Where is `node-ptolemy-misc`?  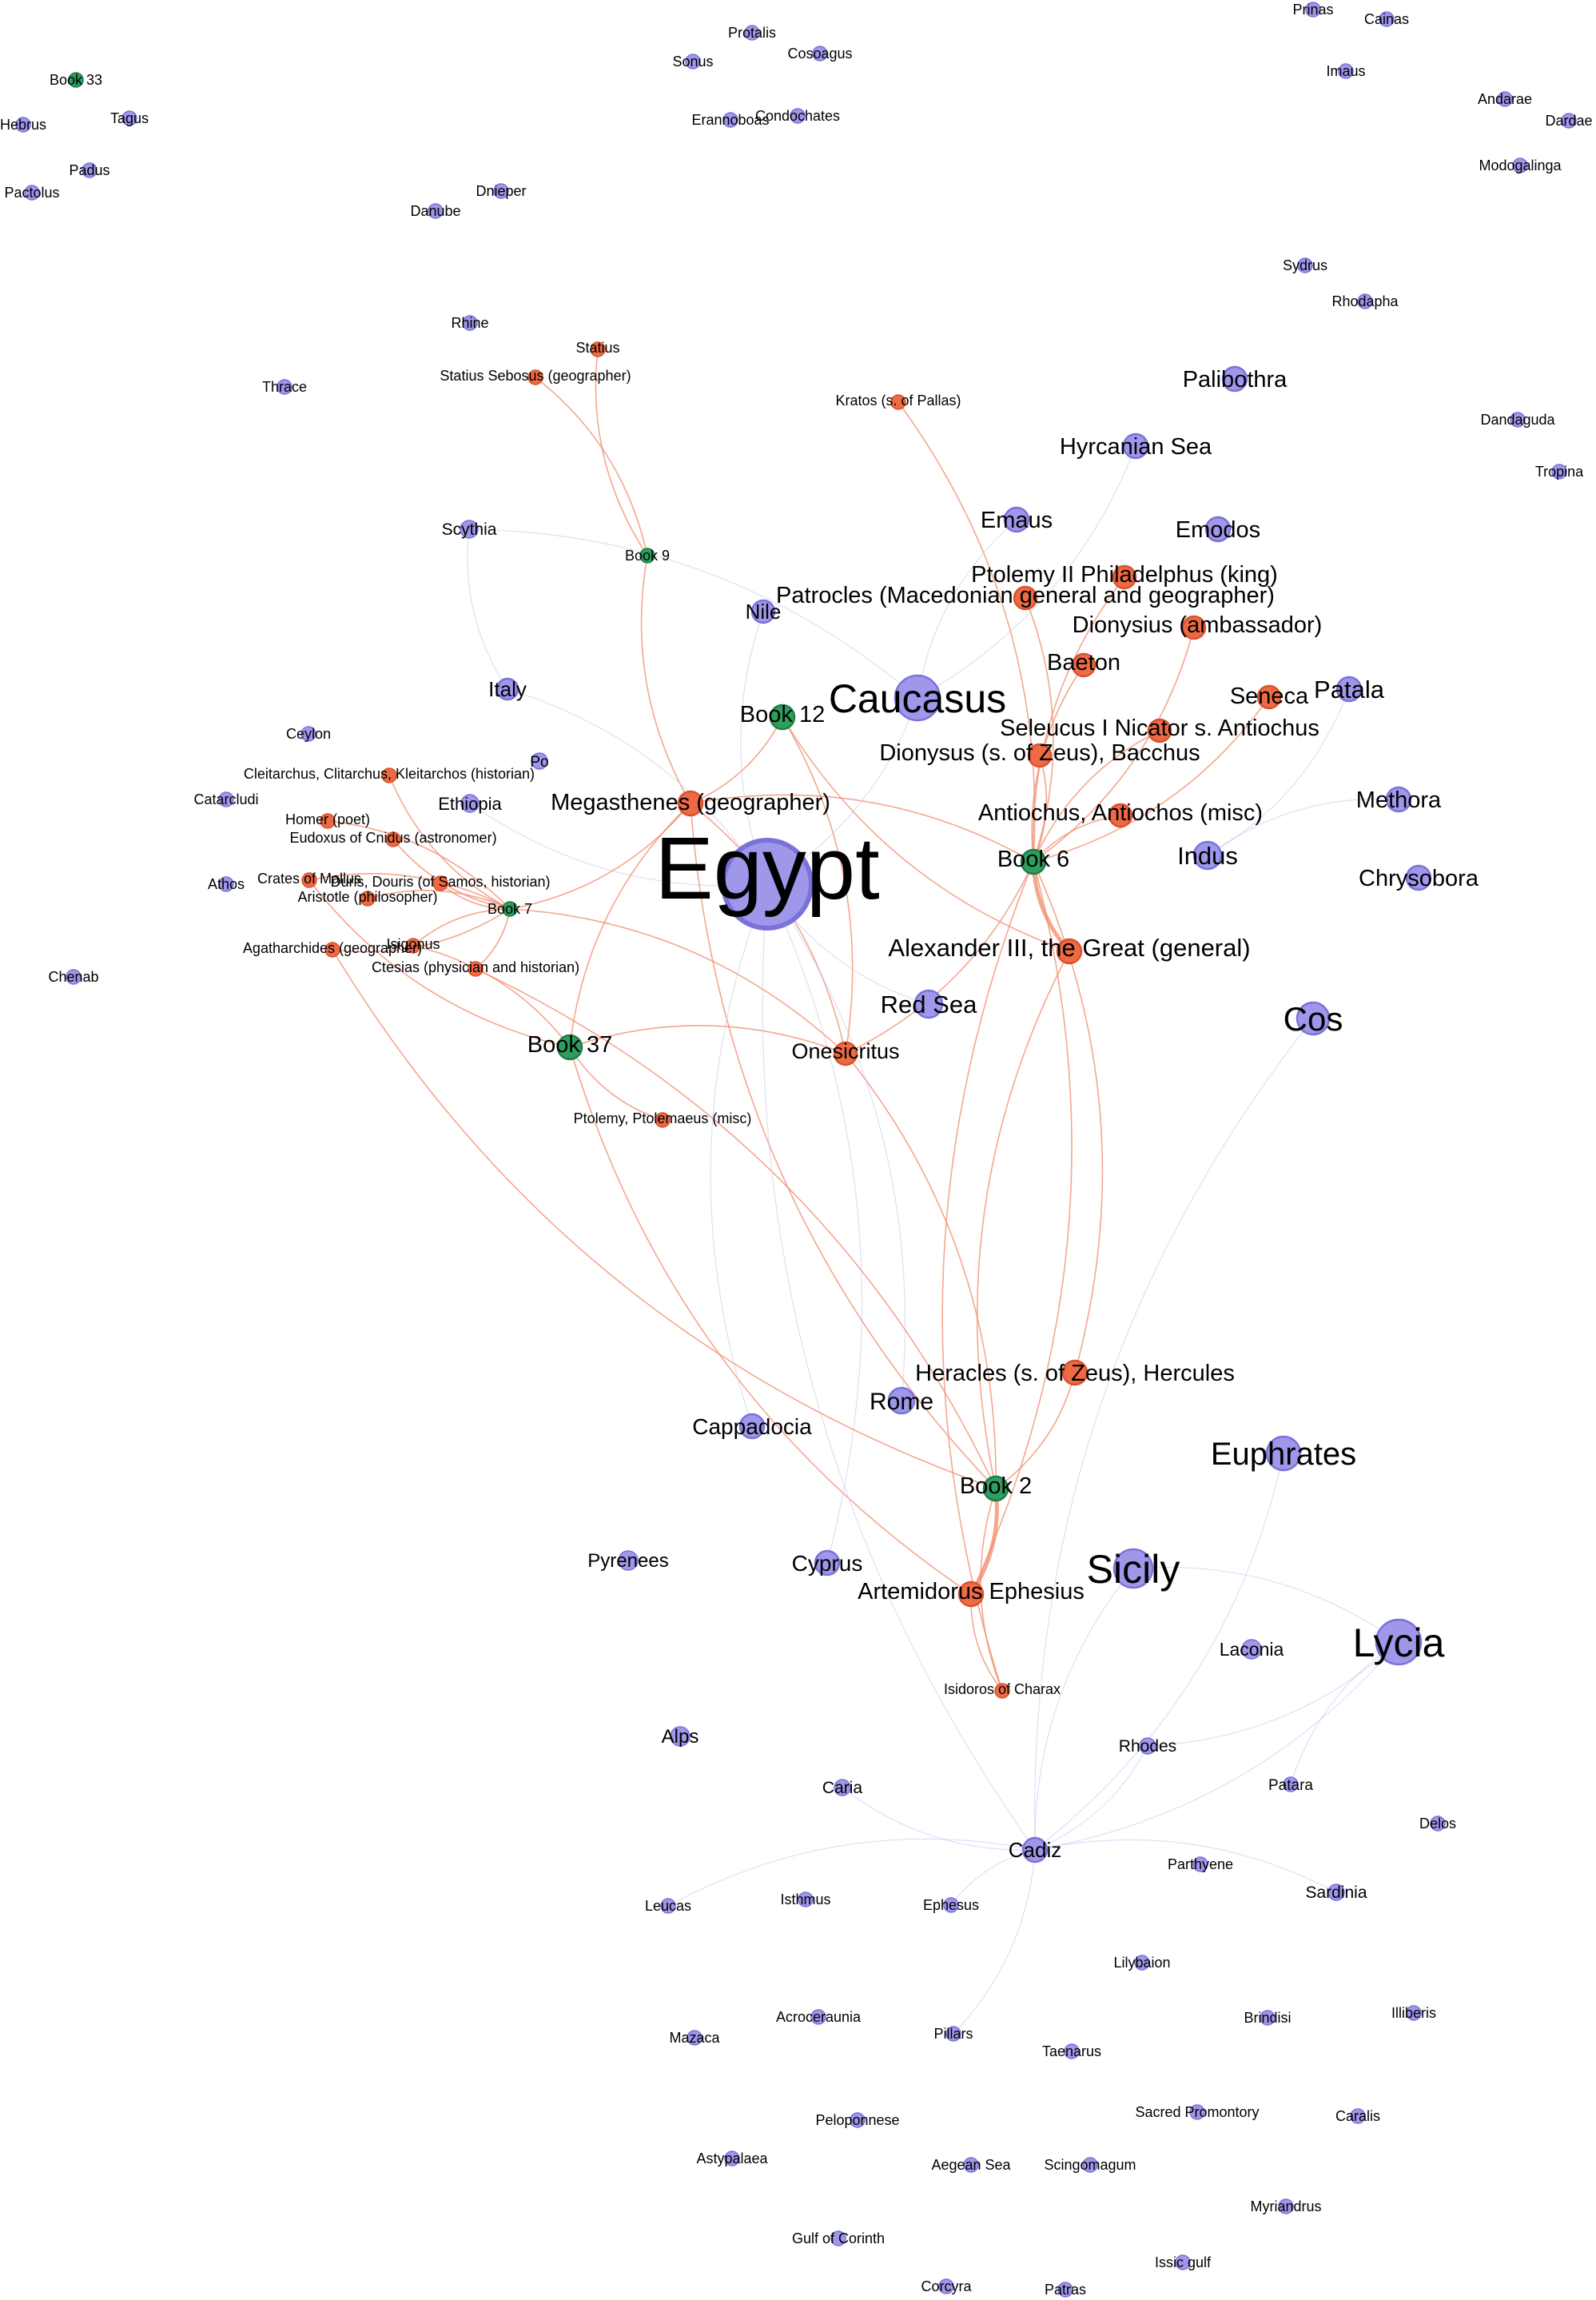 node-ptolemy-misc is located at coordinates (663, 1120).